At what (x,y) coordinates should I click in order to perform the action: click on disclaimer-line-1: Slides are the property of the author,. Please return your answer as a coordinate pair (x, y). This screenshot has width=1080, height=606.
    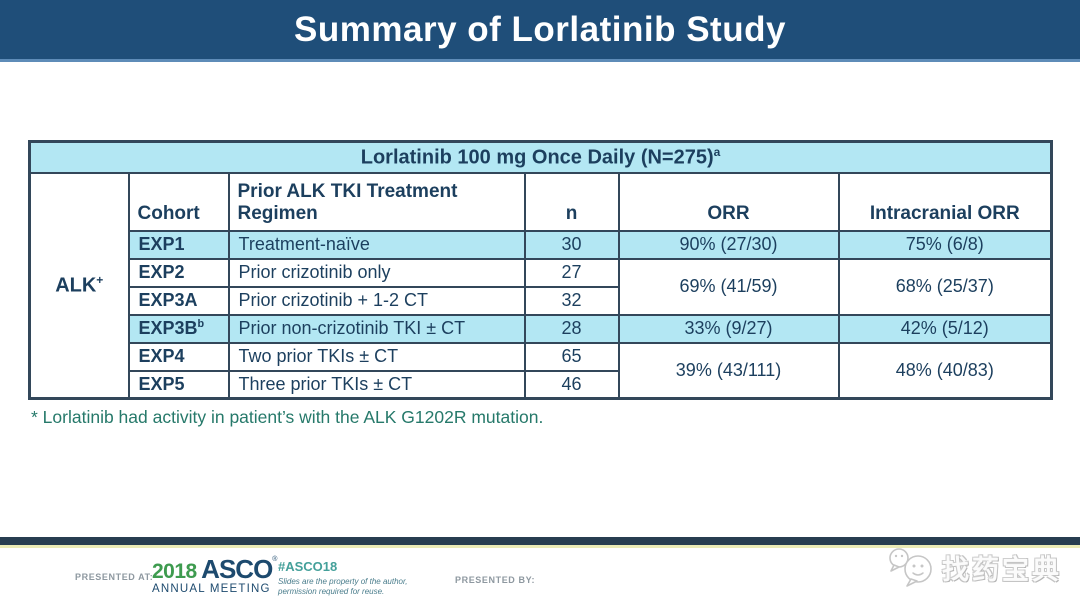
    Looking at the image, I should click on (343, 581).